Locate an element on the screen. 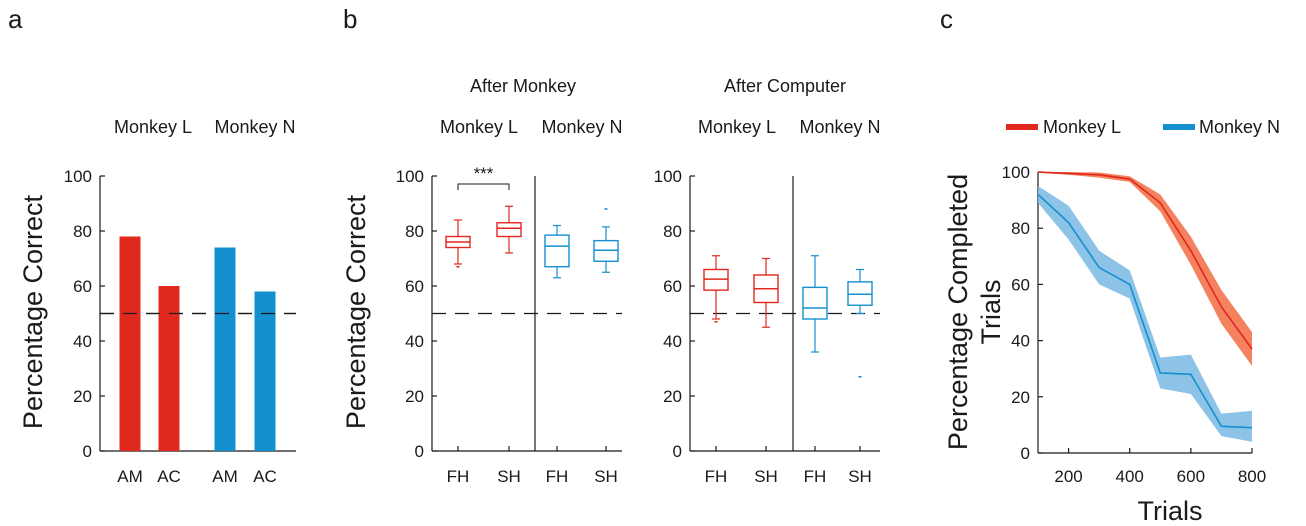  panel-c-x-tick-label: 600 is located at coordinates (1191, 476).